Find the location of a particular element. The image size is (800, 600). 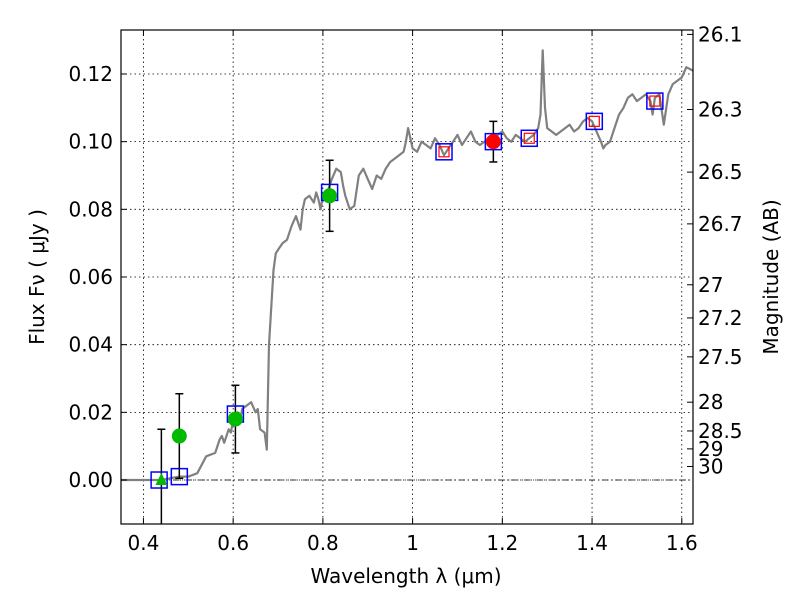

mag-tick-label: 27 is located at coordinates (710, 285).